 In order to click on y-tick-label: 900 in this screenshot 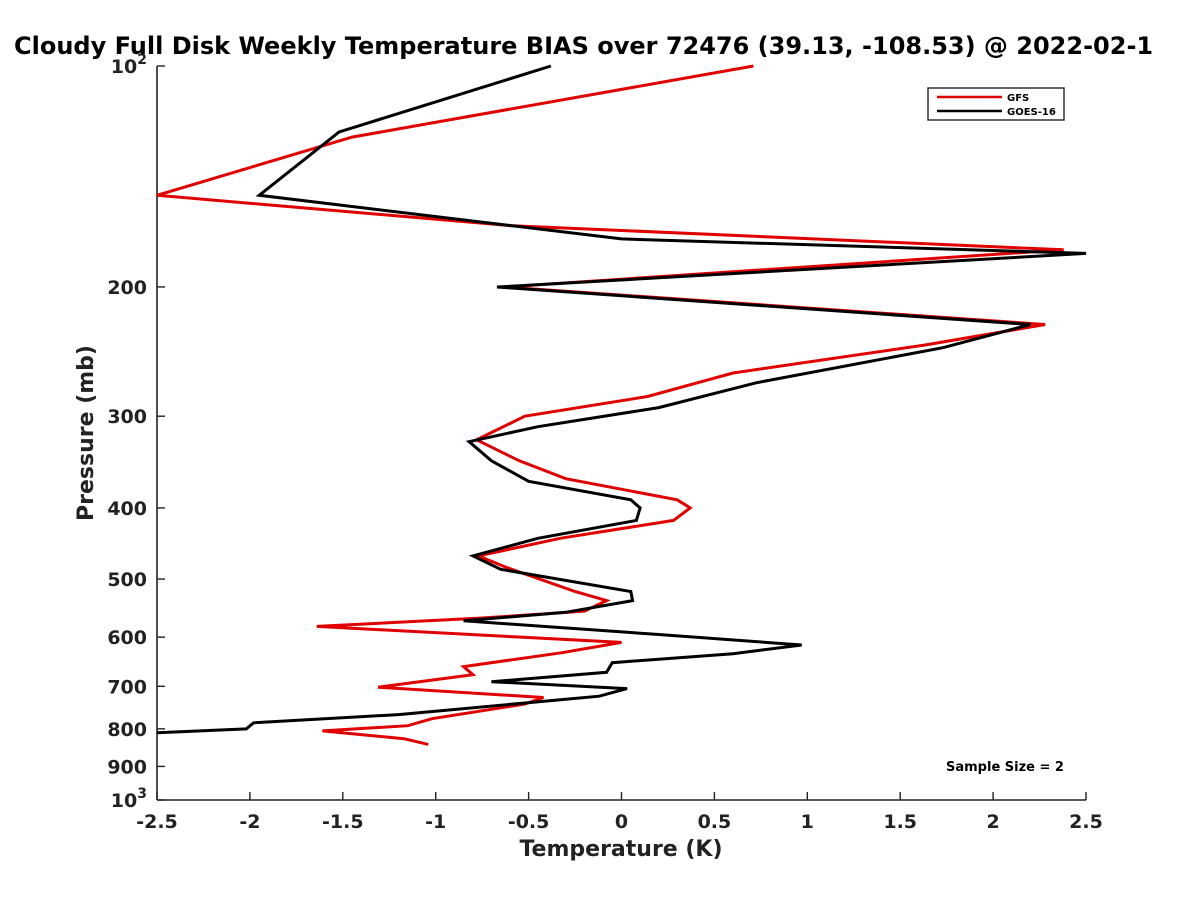, I will do `click(127, 767)`.